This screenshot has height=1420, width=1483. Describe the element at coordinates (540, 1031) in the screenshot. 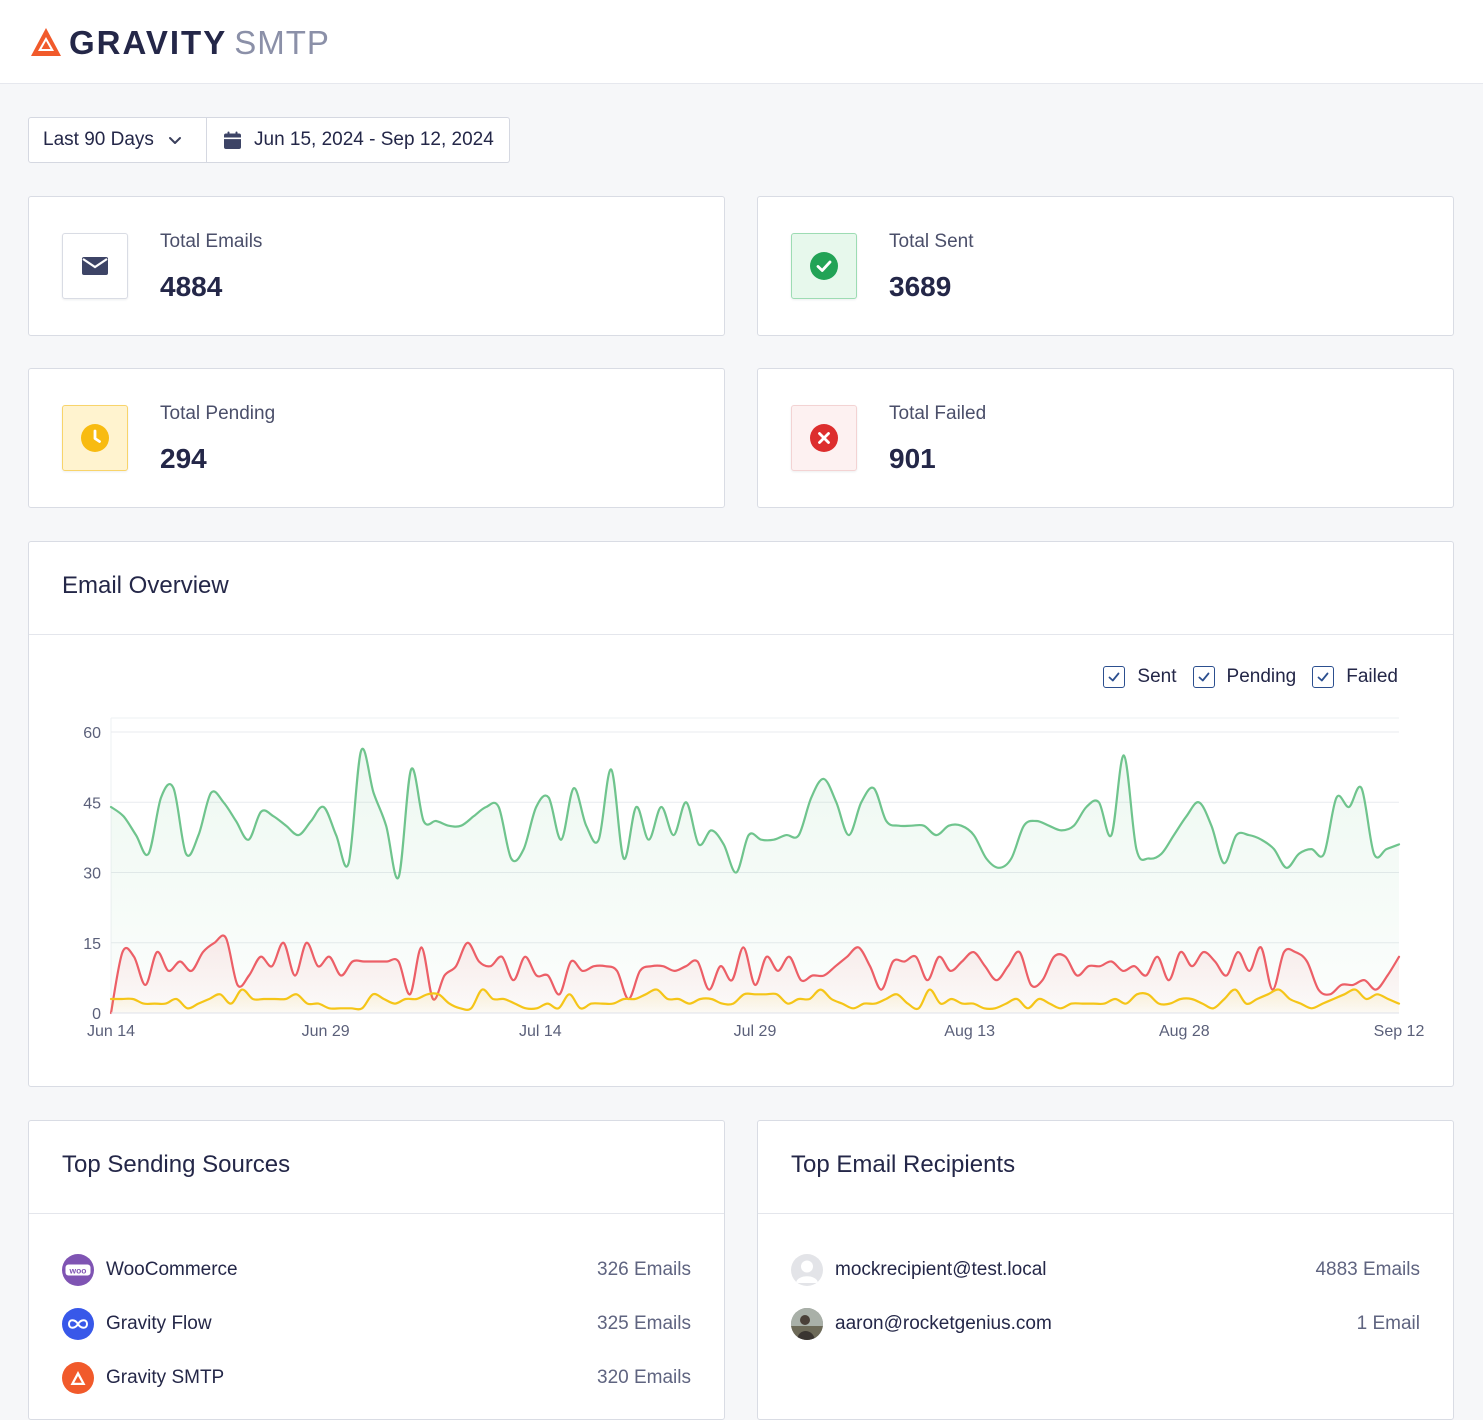

I see `x-tick-label: Jul 14` at that location.